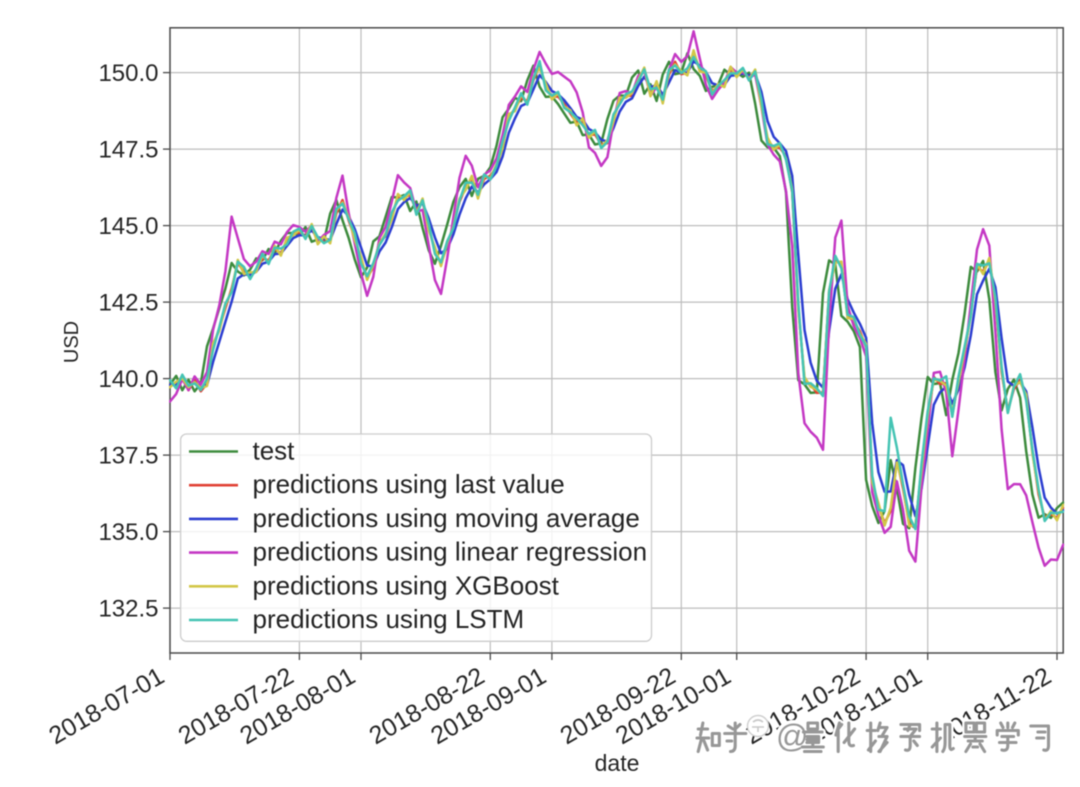 This screenshot has height=787, width=1080. I want to click on svg-text: 145.0, so click(128, 226).